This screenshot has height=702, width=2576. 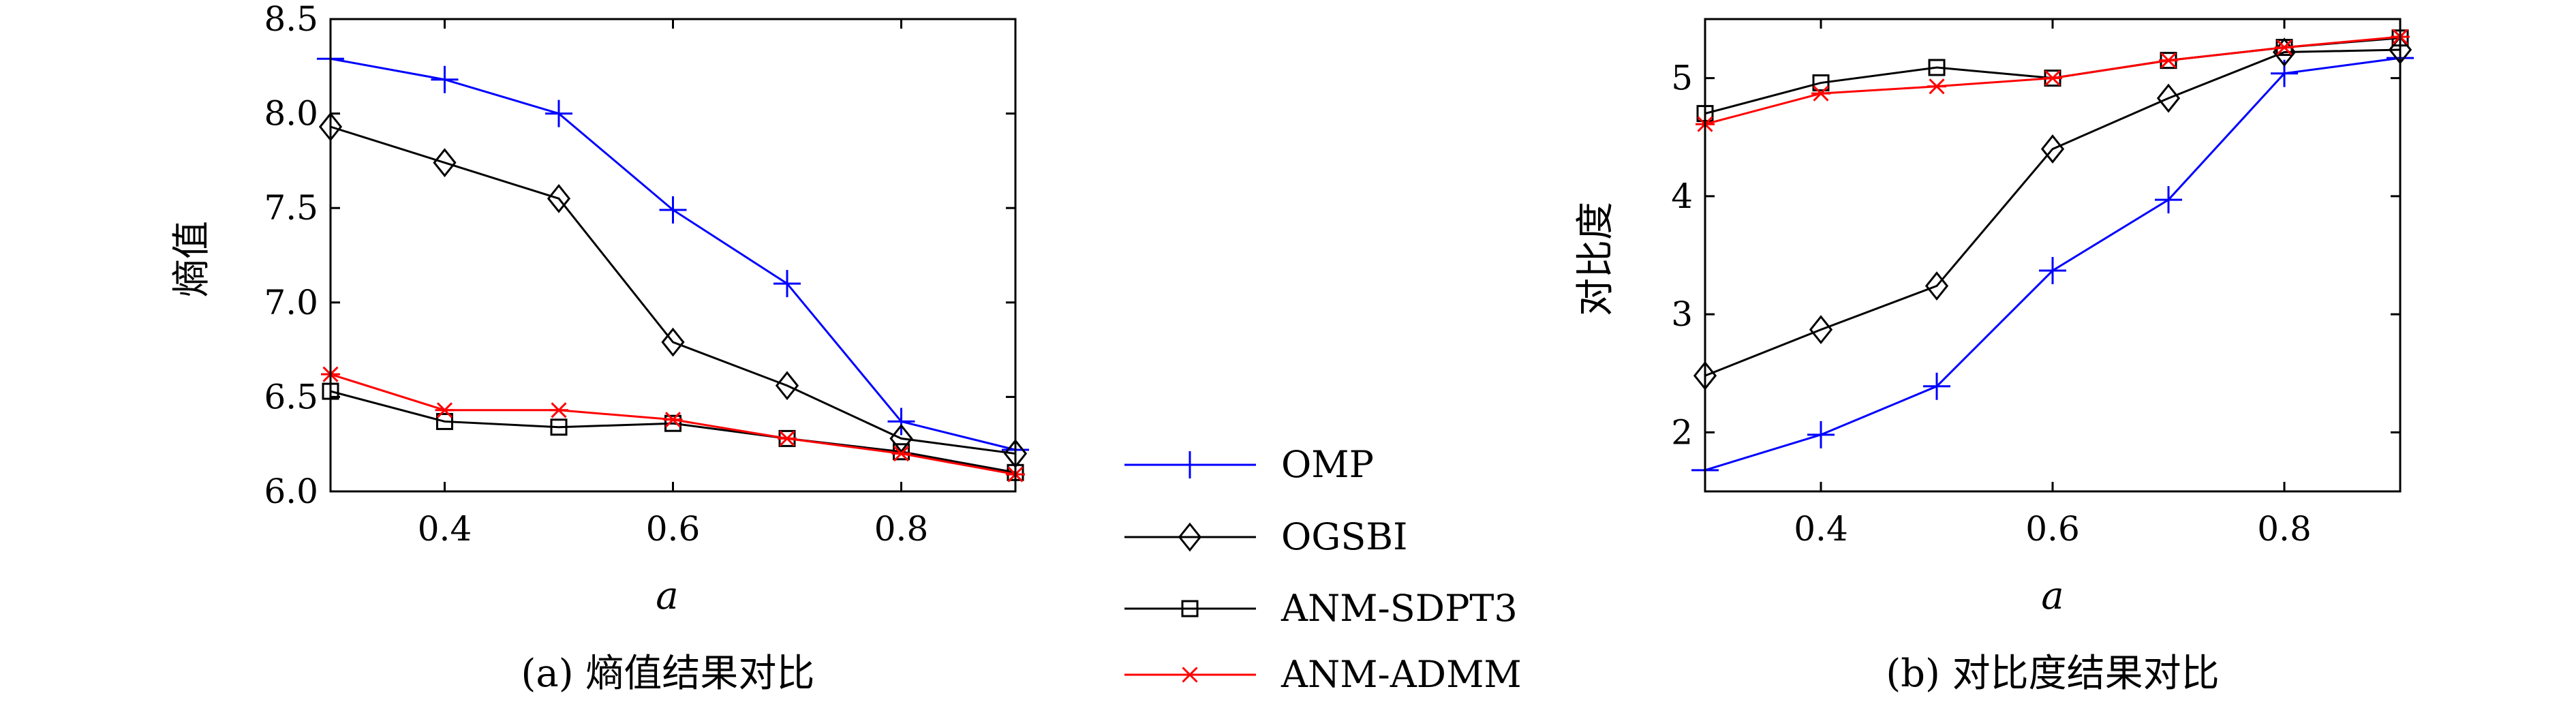 I want to click on panel-b-line-anm-admm, so click(x=2052, y=80).